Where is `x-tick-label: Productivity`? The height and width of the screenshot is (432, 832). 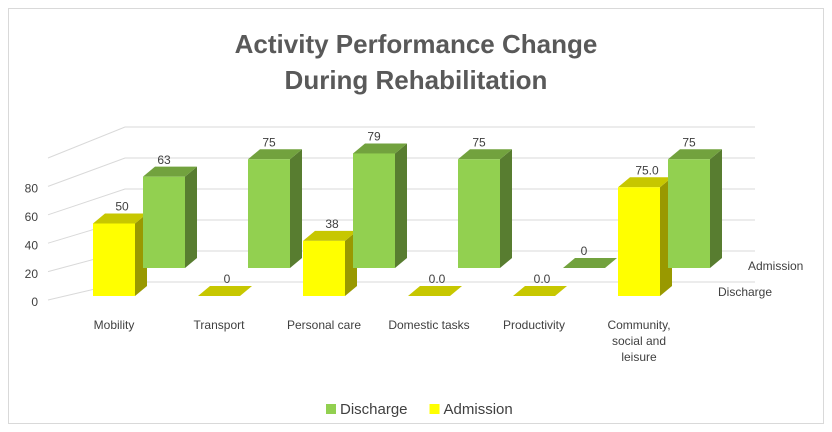 x-tick-label: Productivity is located at coordinates (534, 325).